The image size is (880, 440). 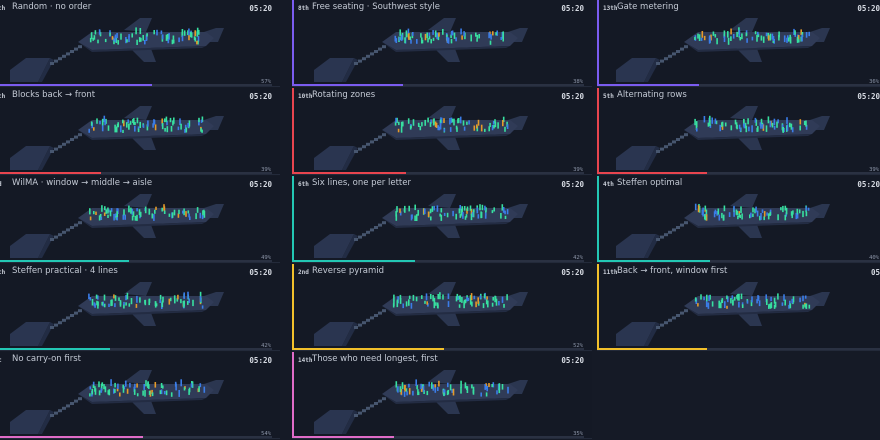 What do you see at coordinates (303, 184) in the screenshot?
I see `rank-label: 6th` at bounding box center [303, 184].